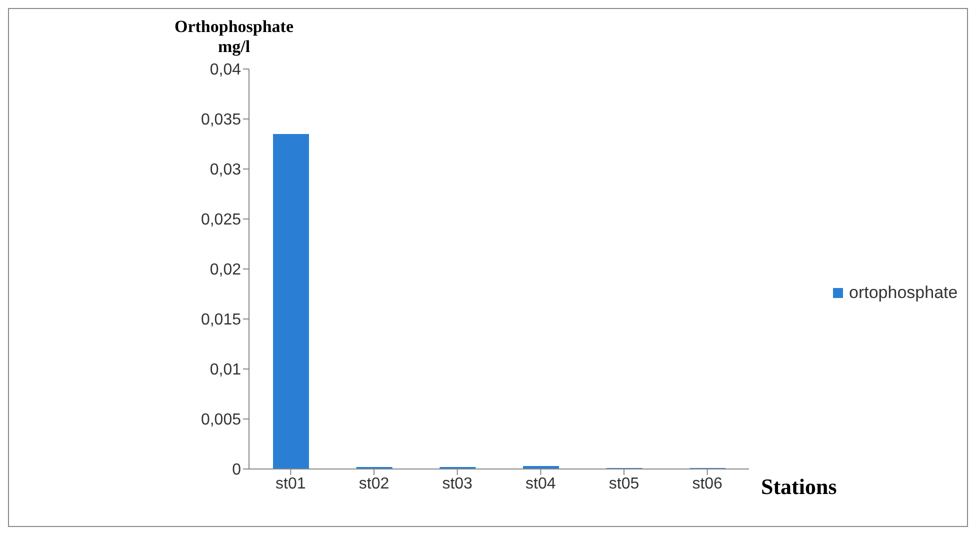 This screenshot has width=980, height=539. I want to click on y-tick-label: 0,01, so click(226, 370).